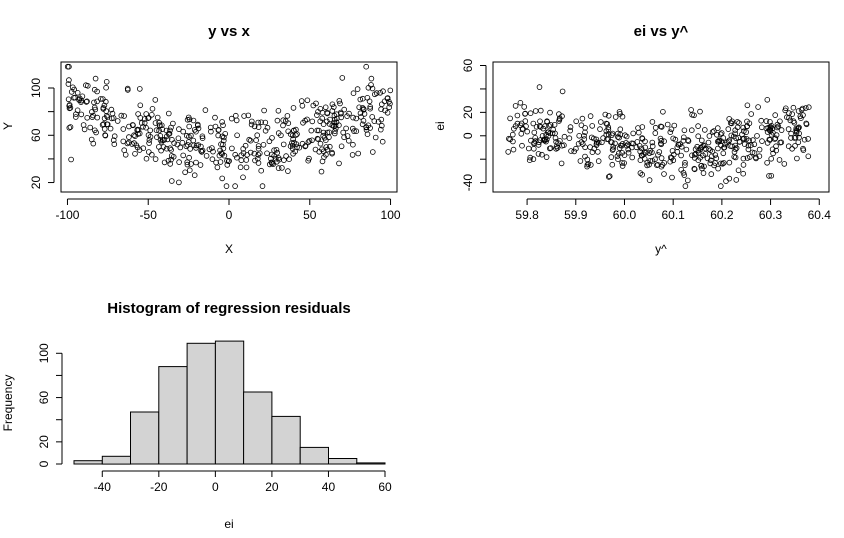 Image resolution: width=844 pixels, height=538 pixels. I want to click on axes: -100 -50 0 50 100 20 60 100, so click(215, 150).